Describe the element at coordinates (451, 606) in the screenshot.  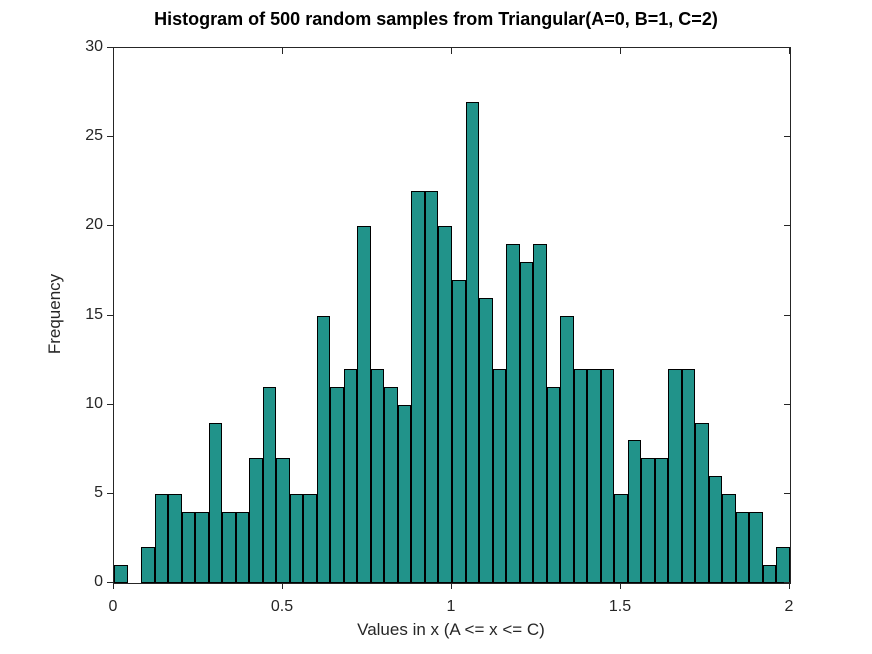
I see `x-tick-label: 1` at that location.